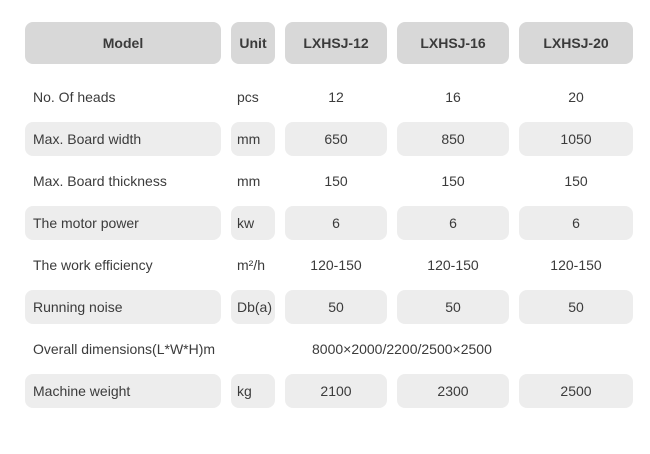 The width and height of the screenshot is (650, 454). I want to click on row-value-cell: 650, so click(336, 139).